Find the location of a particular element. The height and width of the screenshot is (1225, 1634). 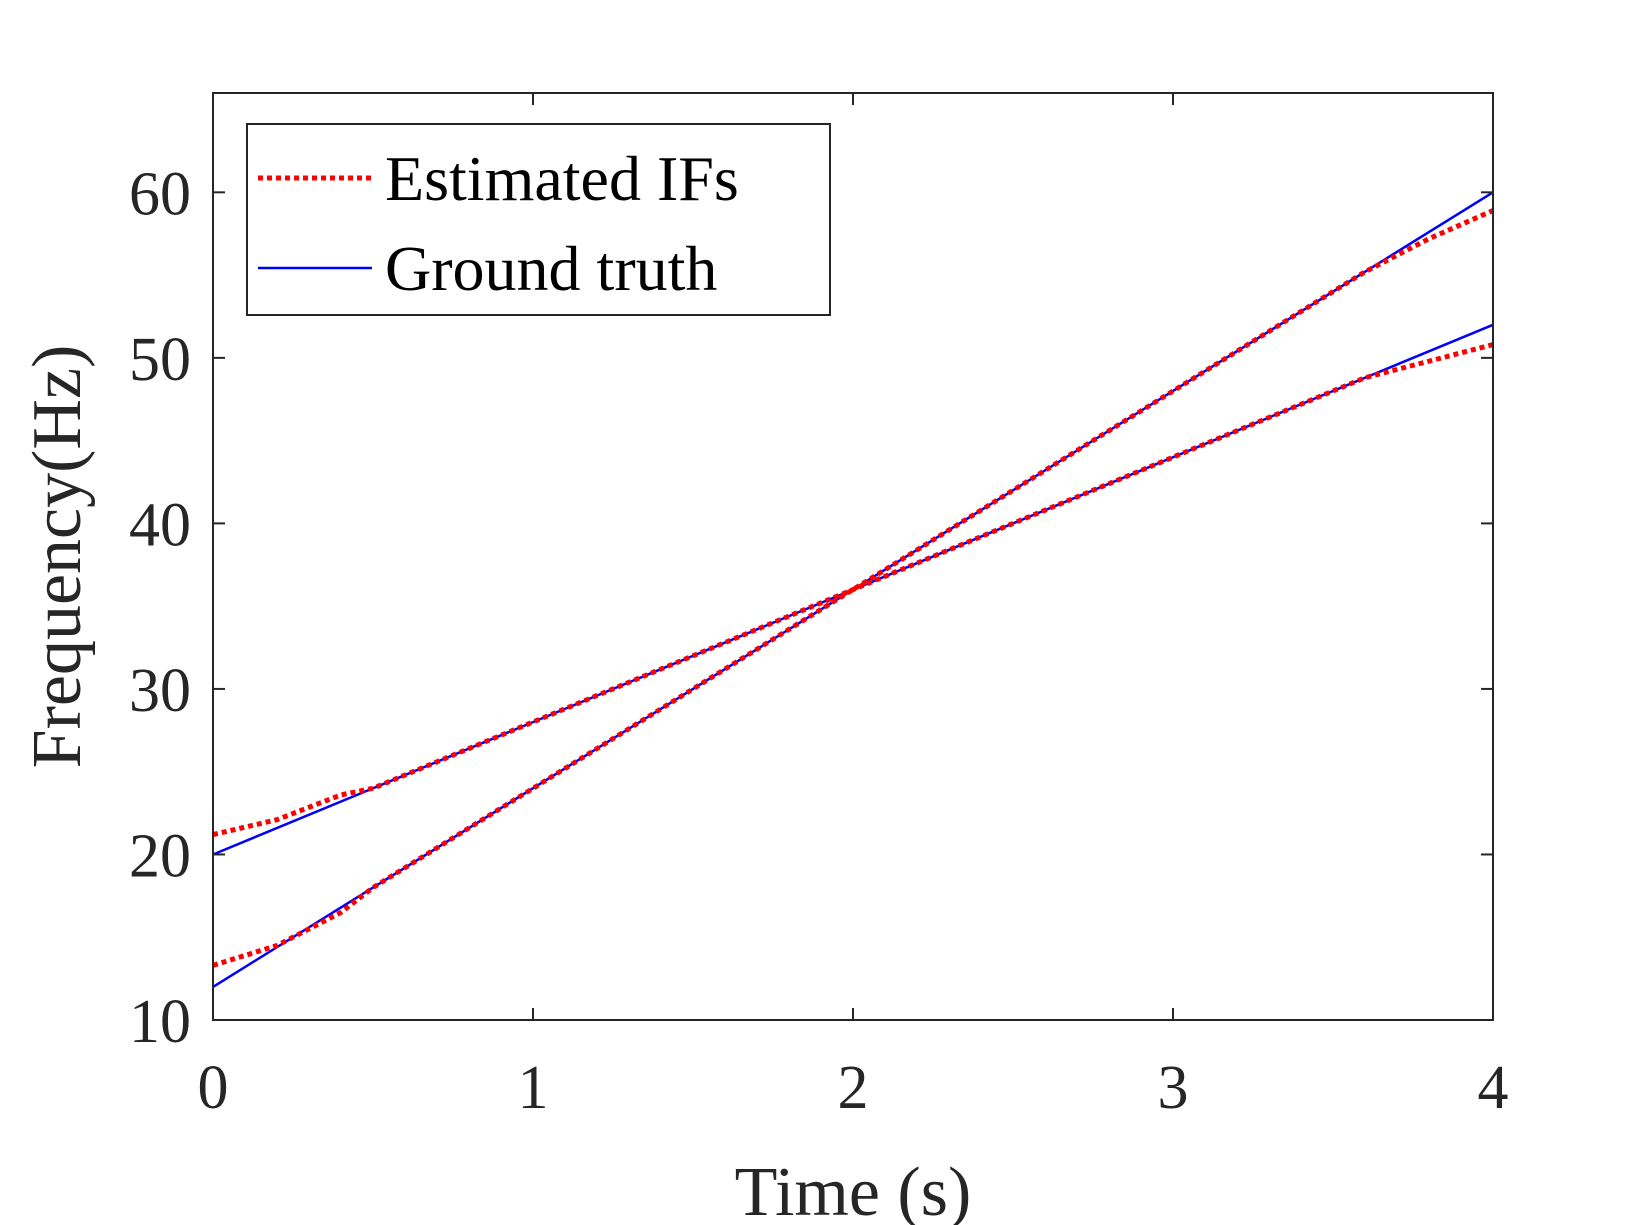

y-axis-title: Frequency(Hz) is located at coordinates (57, 557).